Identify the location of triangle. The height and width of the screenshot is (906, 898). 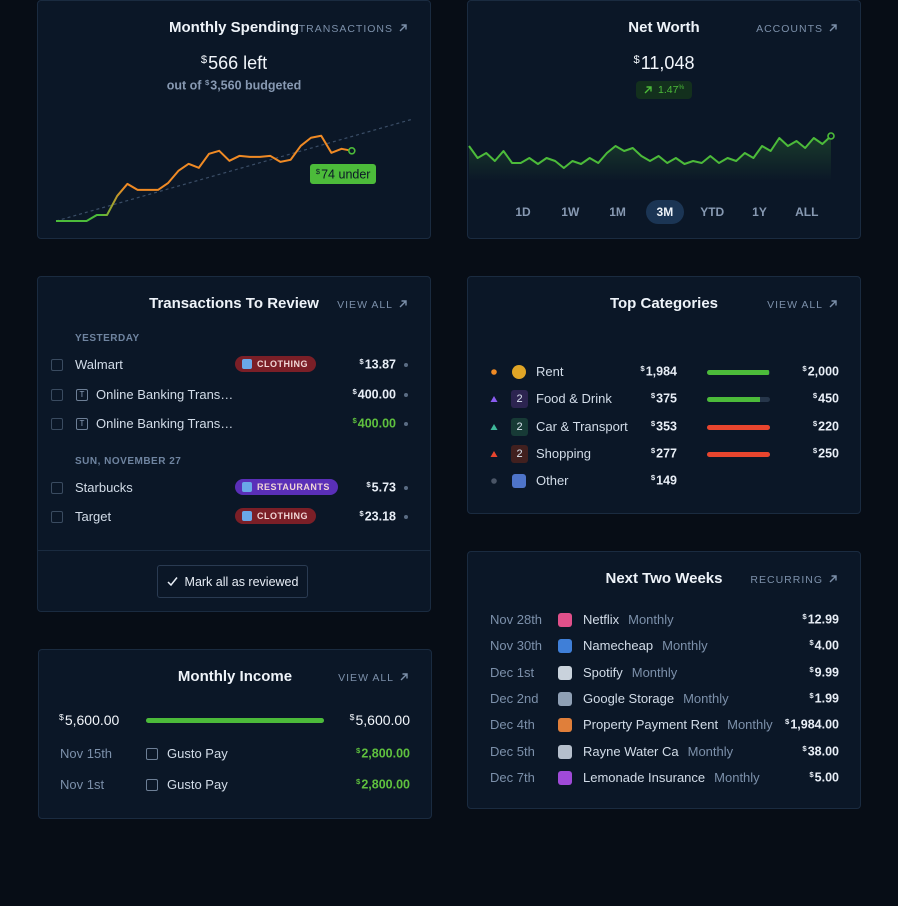
(494, 399).